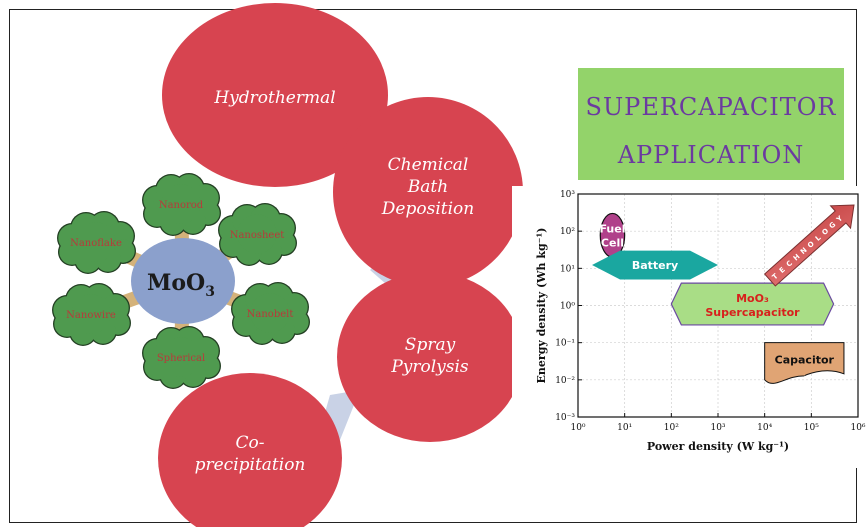 The image size is (867, 527). I want to click on region-moo3-supercapacitor, so click(752, 304).